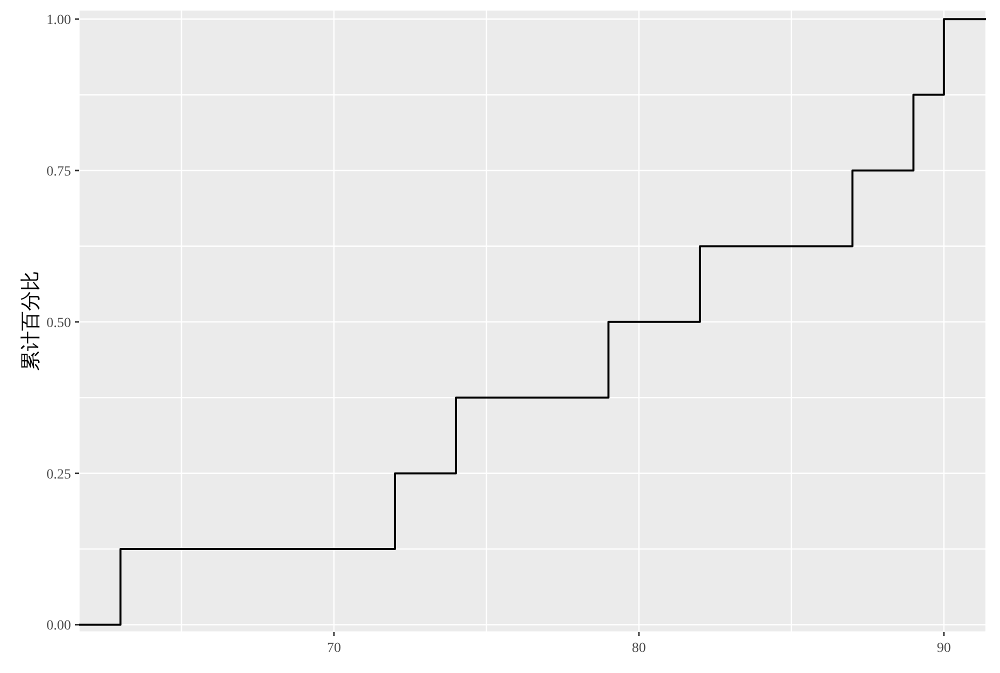 This screenshot has width=1000, height=673. What do you see at coordinates (943, 648) in the screenshot?
I see `x-tick-label: 90` at bounding box center [943, 648].